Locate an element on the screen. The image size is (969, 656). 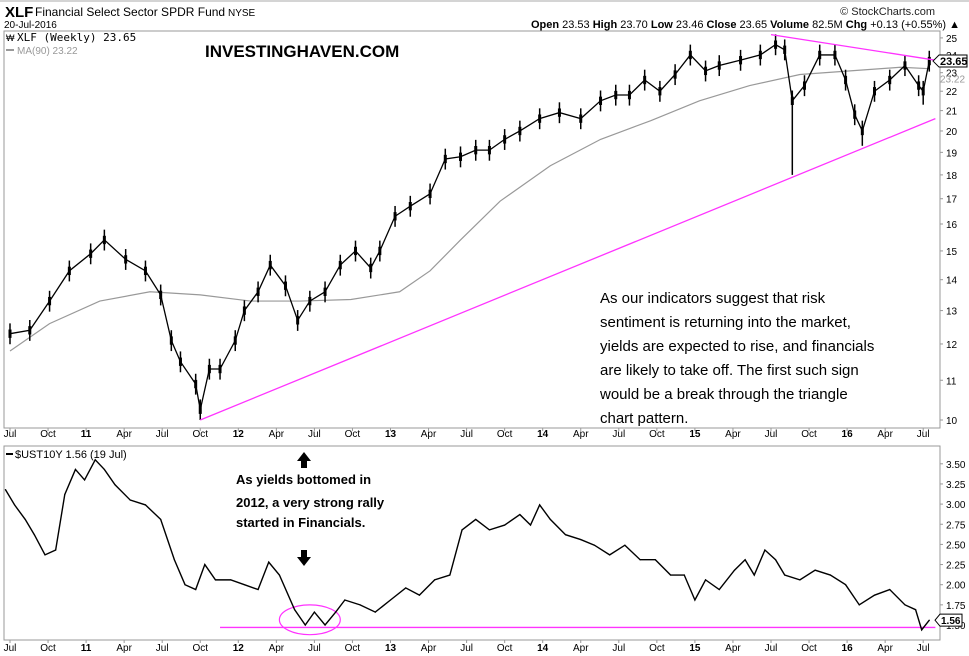
annotation-line: sentiment is returning into the market, is located at coordinates (725, 322).